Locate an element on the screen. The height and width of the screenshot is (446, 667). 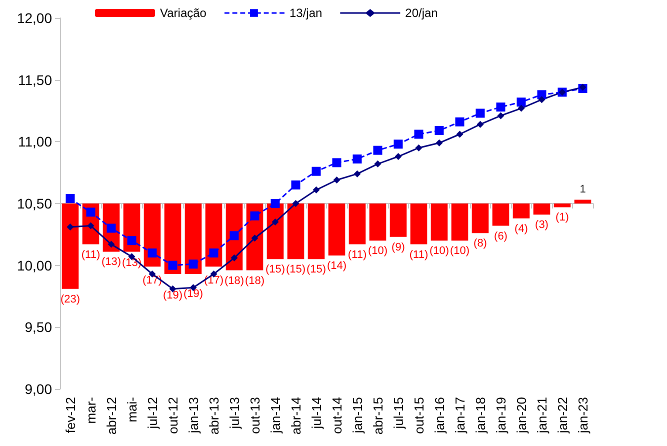
data-label: (9) is located at coordinates (398, 247).